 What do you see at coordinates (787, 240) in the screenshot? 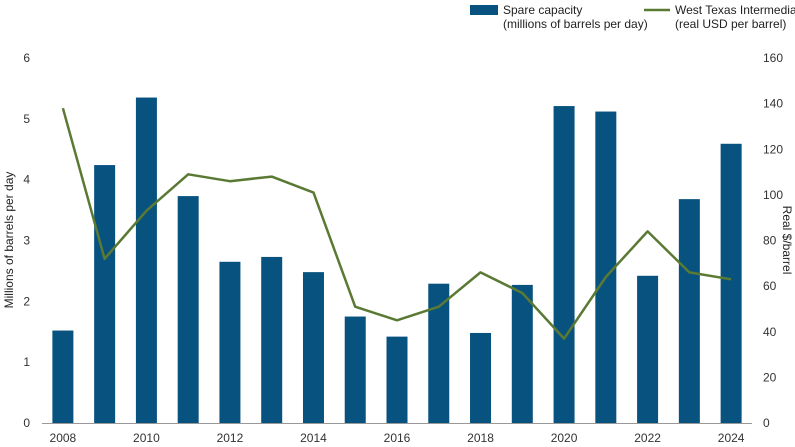
I see `y-right-axis-label: Real $/barrel` at bounding box center [787, 240].